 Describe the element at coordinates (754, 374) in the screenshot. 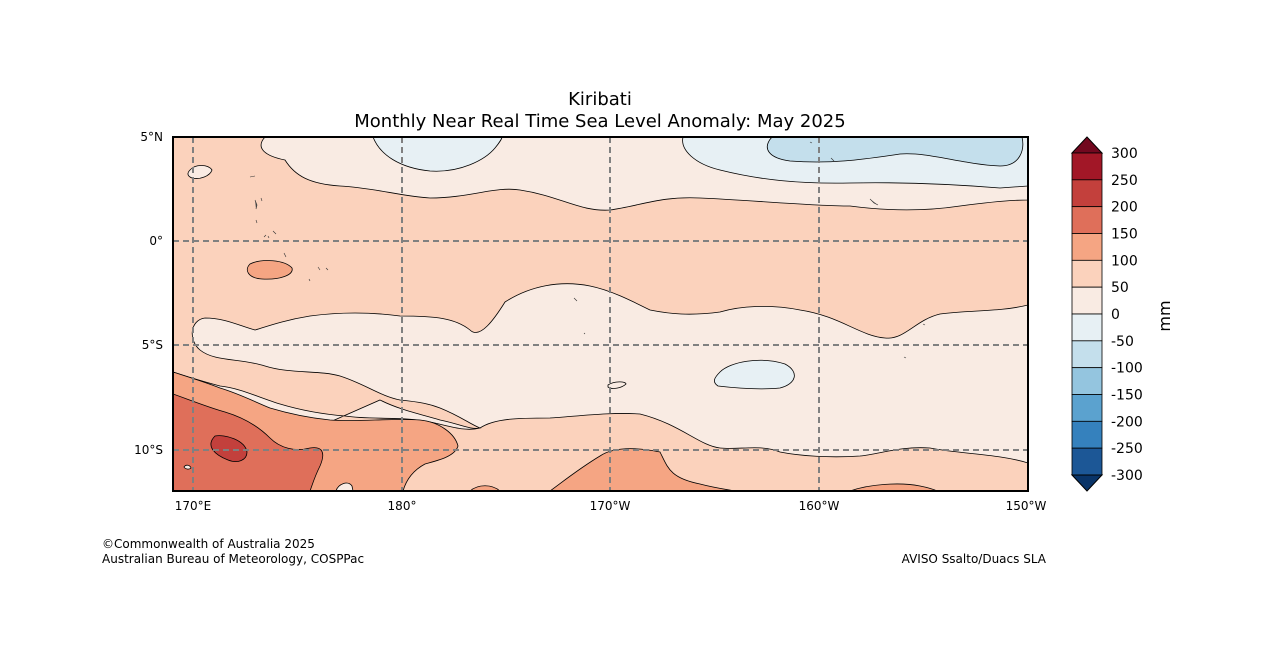

I see `anomaly-patch-neg50-0-south` at that location.